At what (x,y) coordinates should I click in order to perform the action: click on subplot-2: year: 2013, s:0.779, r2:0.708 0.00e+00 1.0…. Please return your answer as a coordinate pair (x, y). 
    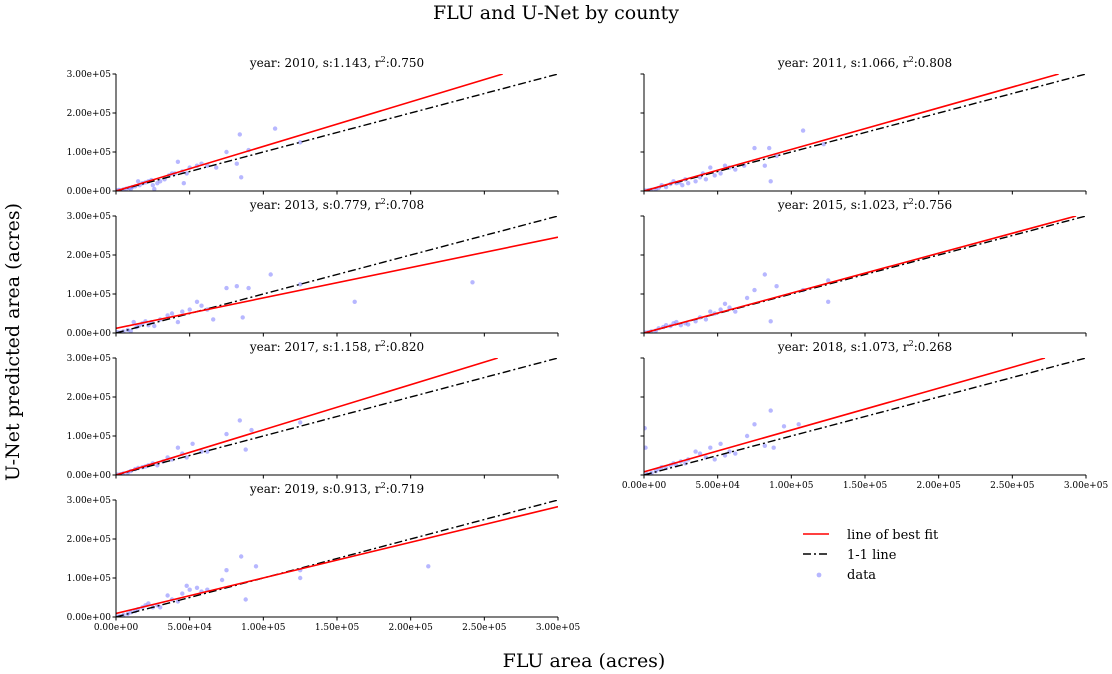
    Looking at the image, I should click on (313, 268).